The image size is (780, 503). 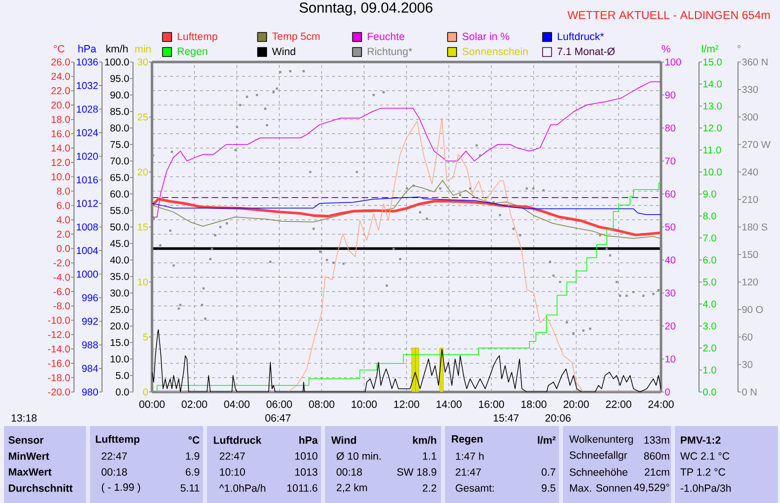 I want to click on text: 1011.6, so click(x=302, y=488).